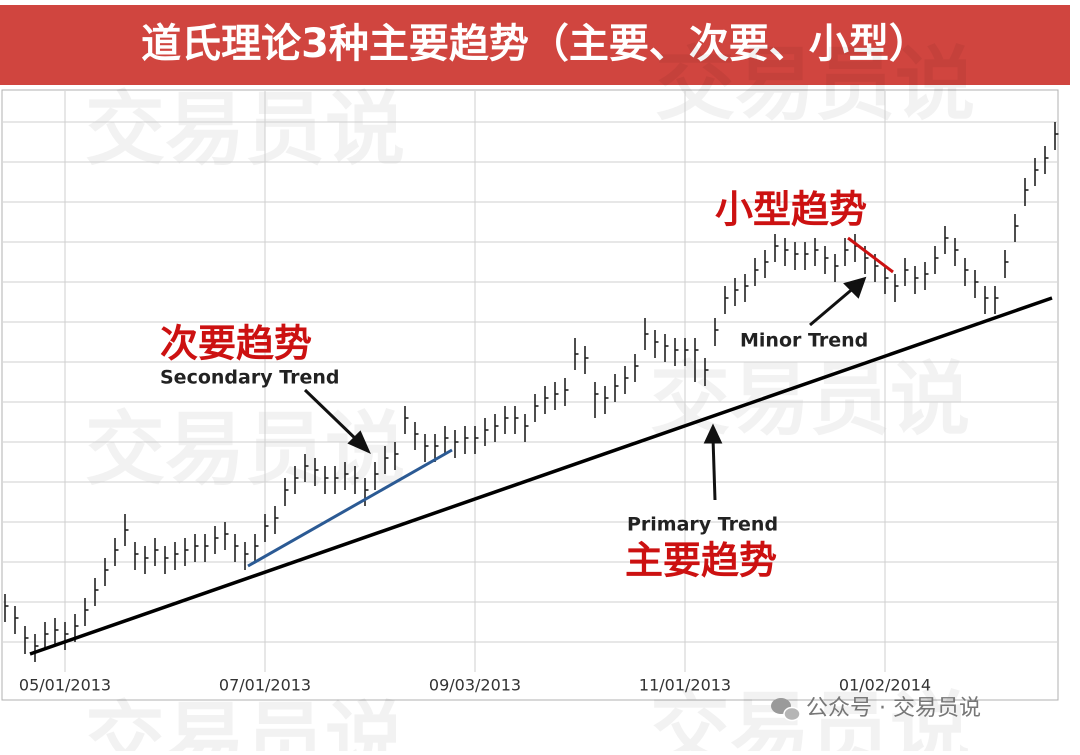 Image resolution: width=1080 pixels, height=755 pixels. I want to click on title: 道氏理论3种主要趋势（主要、次要、小型）, so click(535, 44).